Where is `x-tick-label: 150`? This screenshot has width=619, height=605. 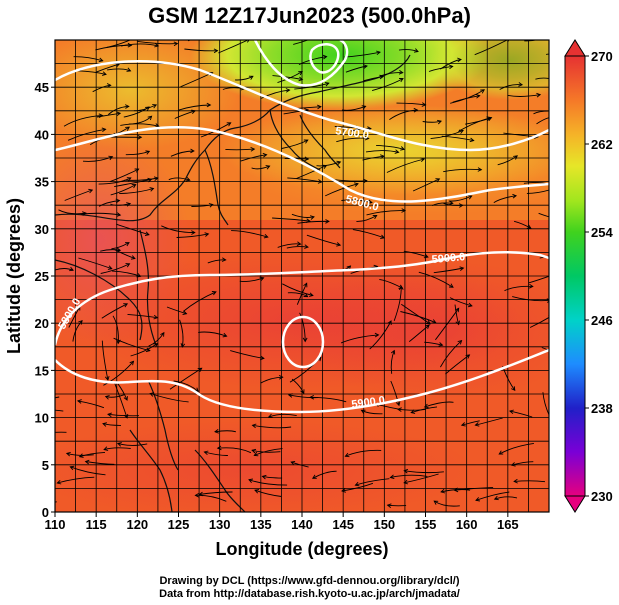 x-tick-label: 150 is located at coordinates (384, 524).